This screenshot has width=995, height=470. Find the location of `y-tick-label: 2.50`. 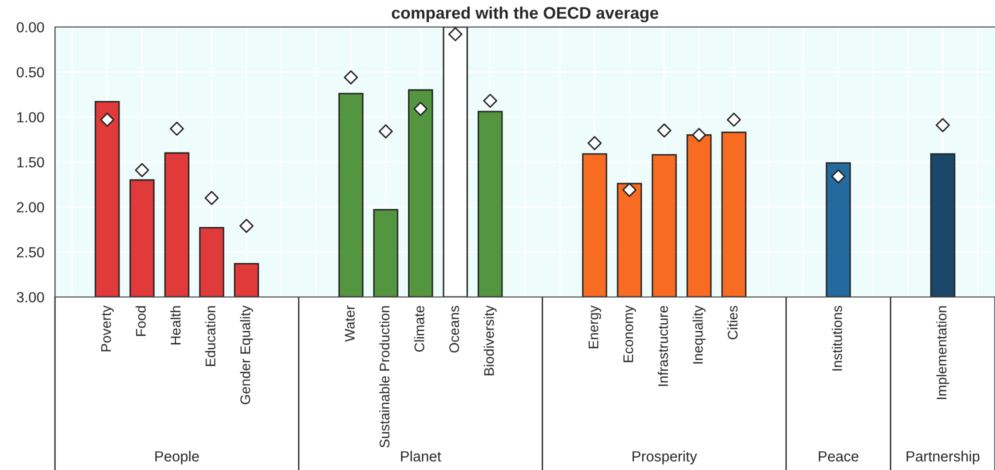

y-tick-label: 2.50 is located at coordinates (30, 252).